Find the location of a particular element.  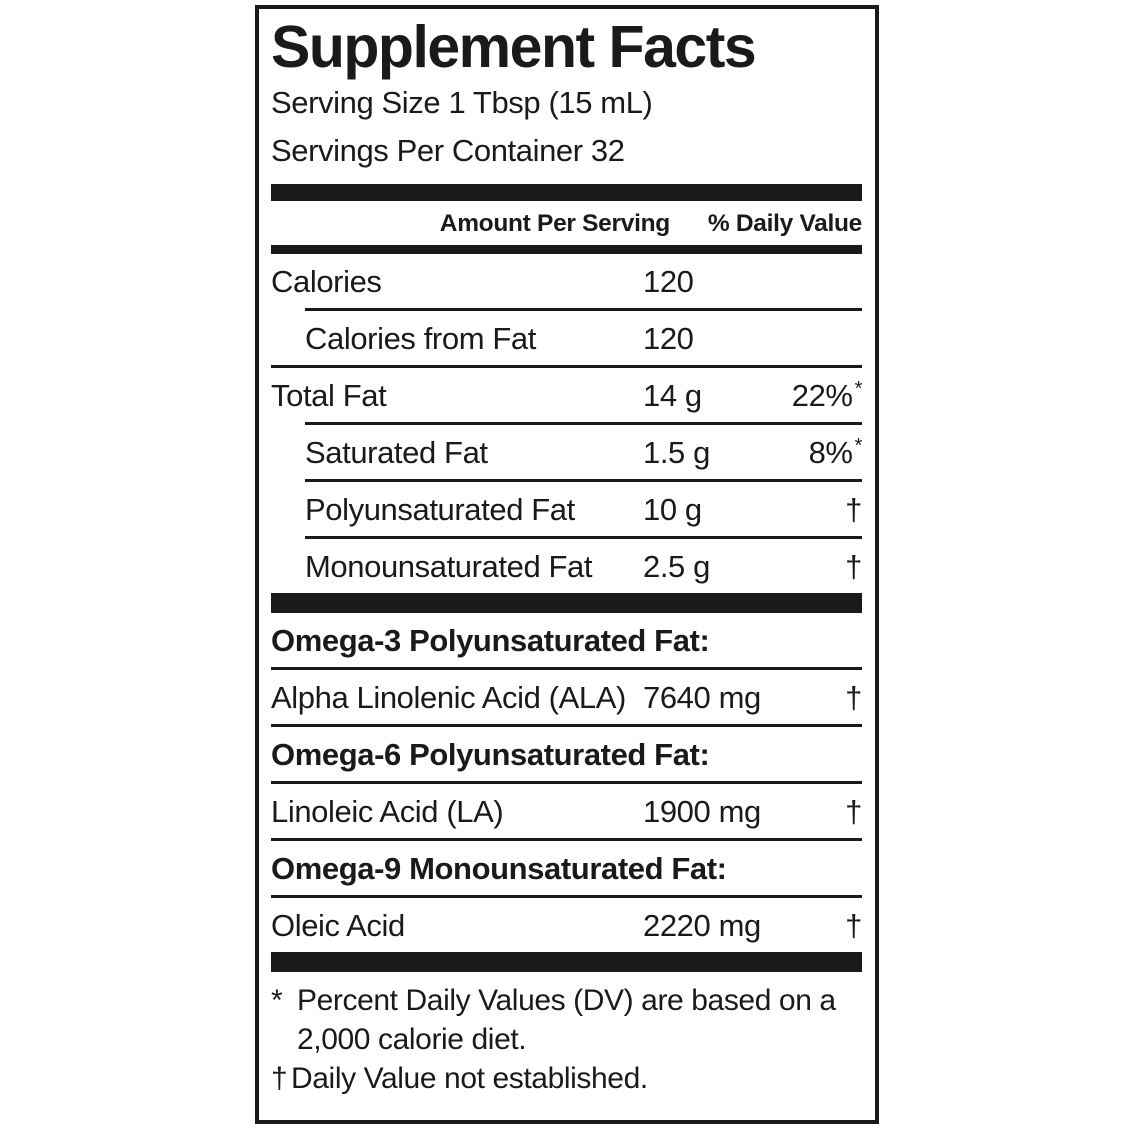

nutrient-amount: 7640 mg is located at coordinates (702, 697).